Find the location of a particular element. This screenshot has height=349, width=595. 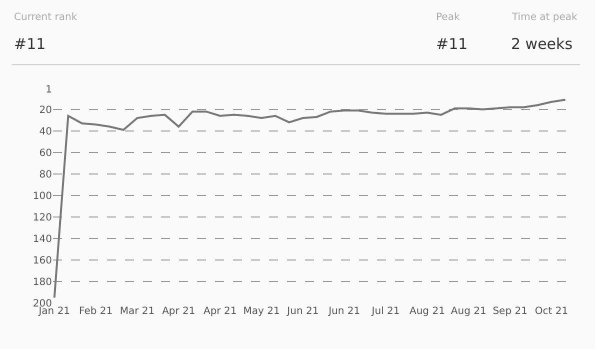

y-tick-label: 1 is located at coordinates (49, 90).